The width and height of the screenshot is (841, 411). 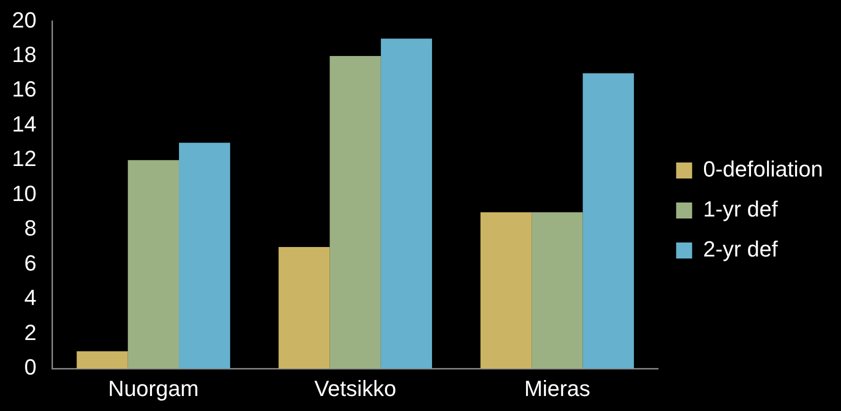 What do you see at coordinates (30, 263) in the screenshot?
I see `y-tick-label: 6` at bounding box center [30, 263].